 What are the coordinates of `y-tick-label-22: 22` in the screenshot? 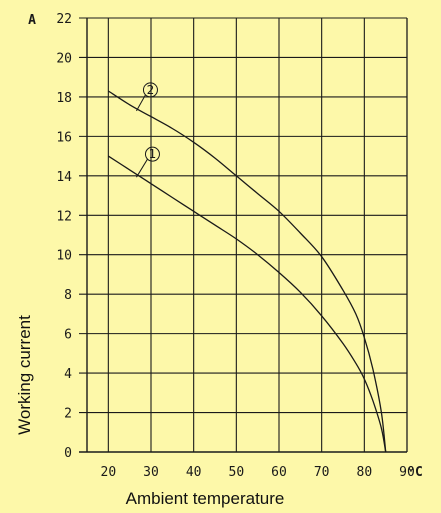 It's located at (64, 19).